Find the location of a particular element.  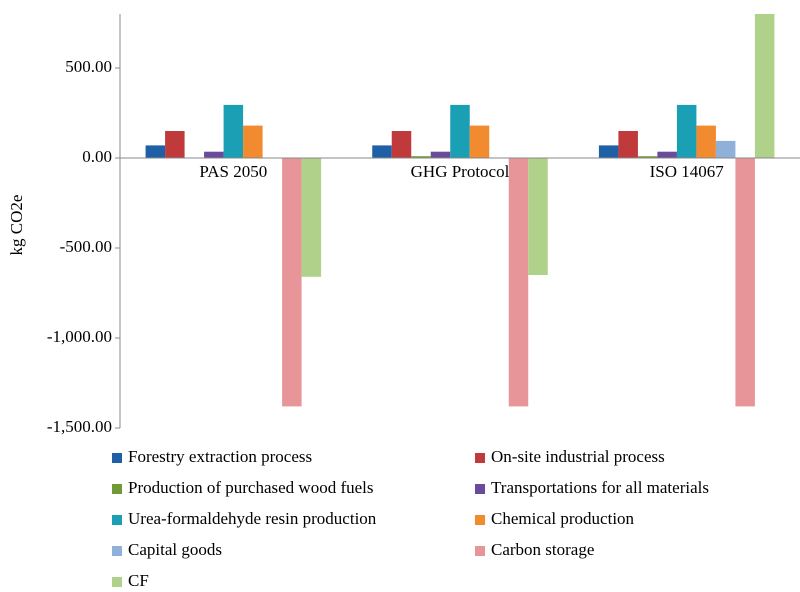

legend-label: Production of purchased wood fuels is located at coordinates (251, 487).